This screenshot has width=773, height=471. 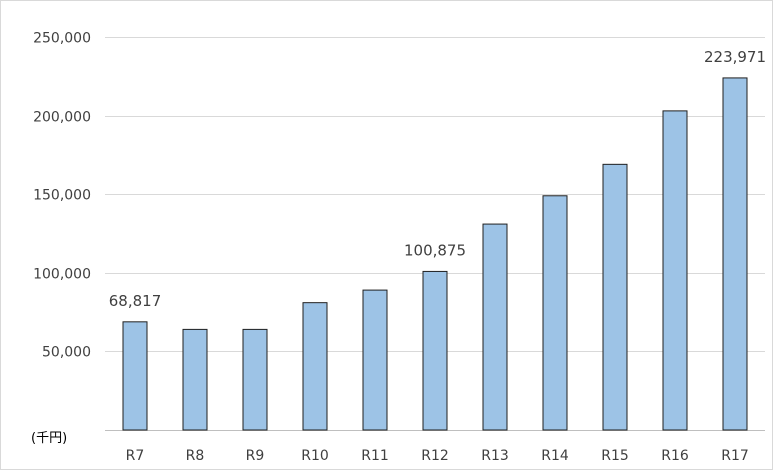 What do you see at coordinates (62, 196) in the screenshot?
I see `y-tick-label: 150,000` at bounding box center [62, 196].